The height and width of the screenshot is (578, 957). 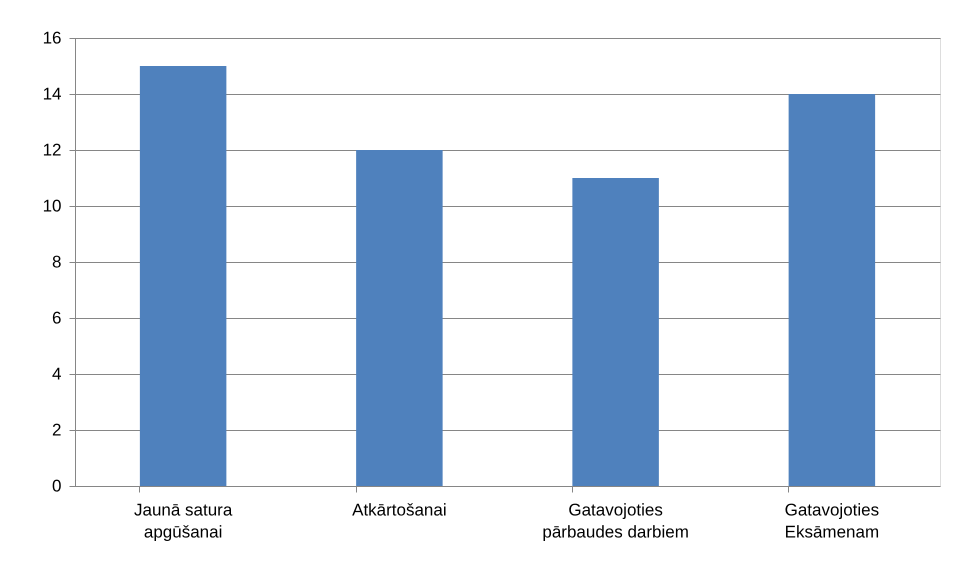 I want to click on y-tick-label: 6, so click(x=57, y=318).